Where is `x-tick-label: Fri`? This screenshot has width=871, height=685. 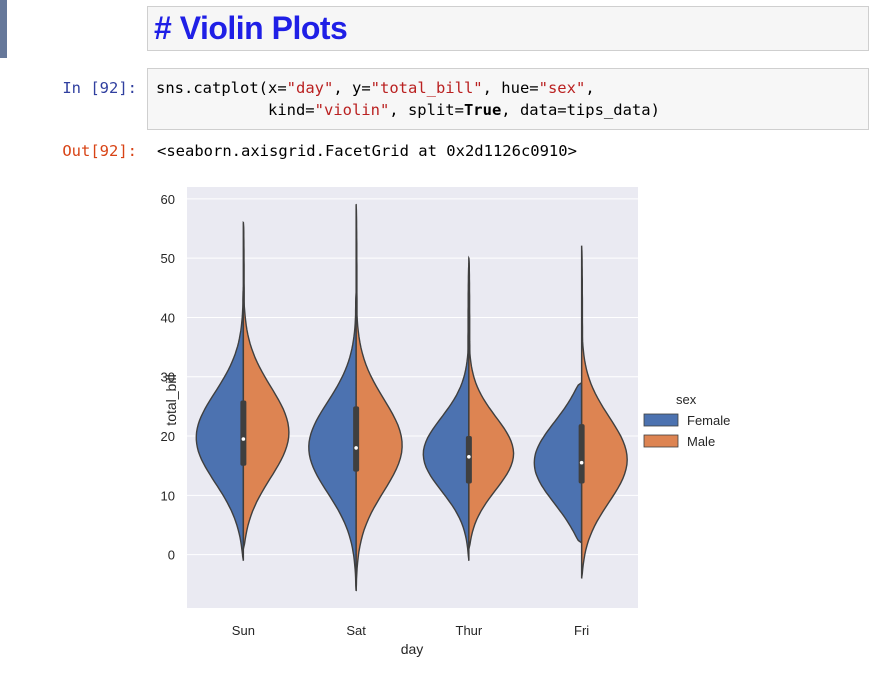
x-tick-label: Fri is located at coordinates (581, 630).